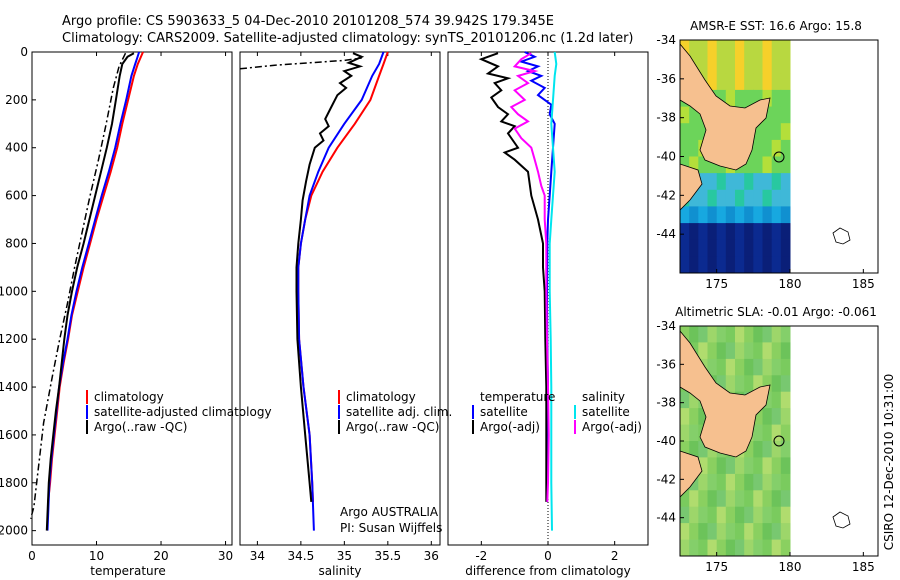  I want to click on sst-map-title: AMSR-E SST: 16.6 Argo: 15.8, so click(776, 26).